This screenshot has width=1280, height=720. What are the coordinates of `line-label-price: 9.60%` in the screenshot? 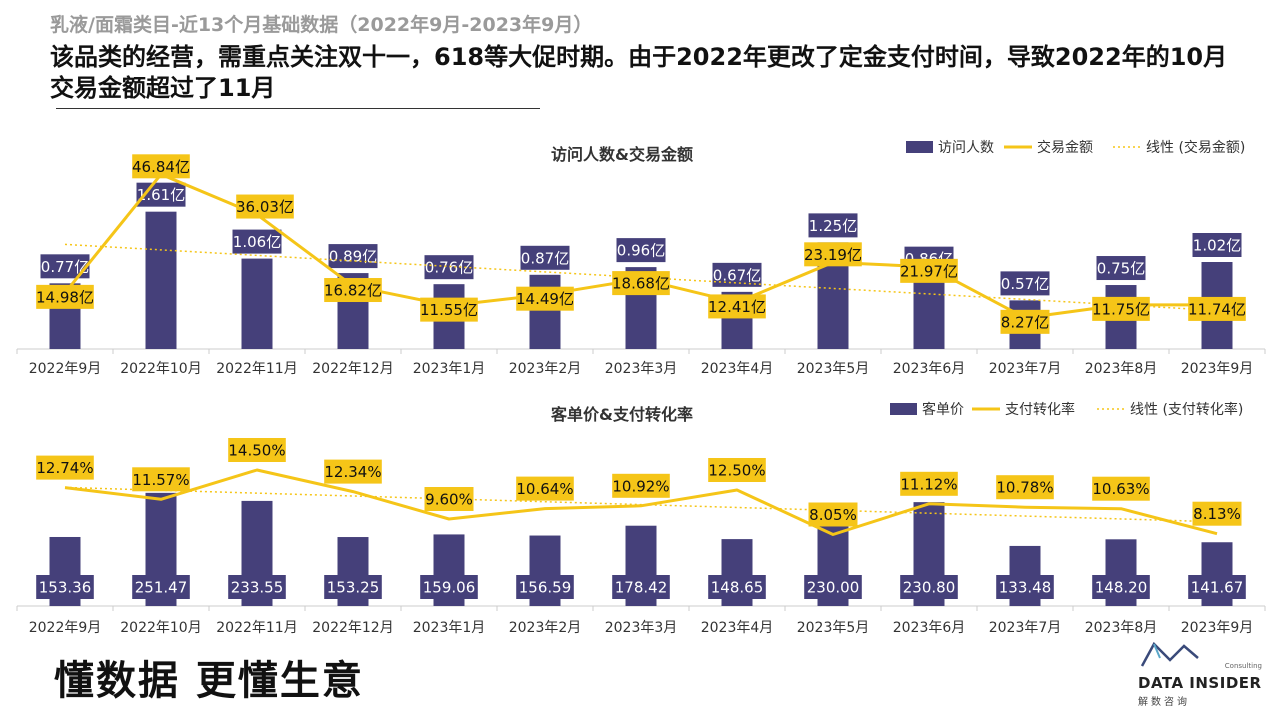 It's located at (449, 500).